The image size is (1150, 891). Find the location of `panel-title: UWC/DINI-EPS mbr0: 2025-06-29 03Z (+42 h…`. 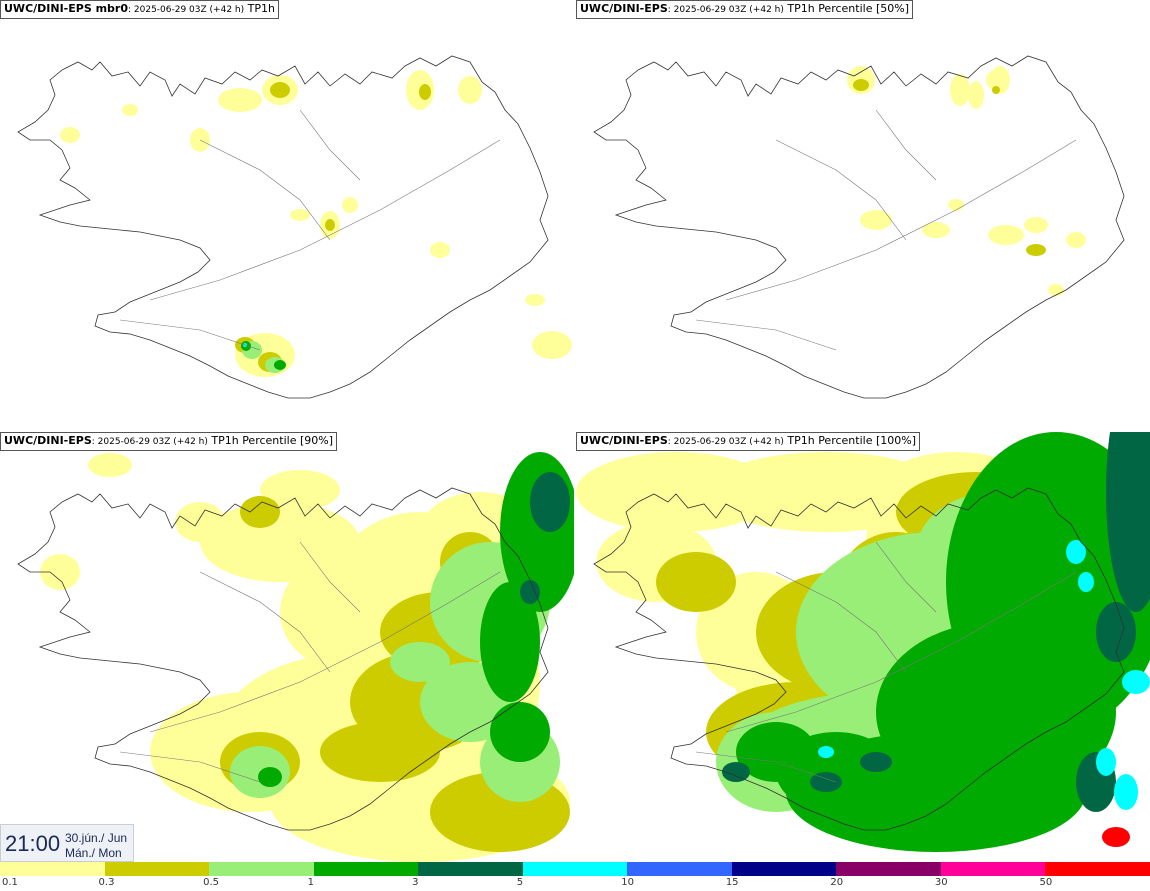

panel-title: UWC/DINI-EPS mbr0: 2025-06-29 03Z (+42 h… is located at coordinates (139, 9).